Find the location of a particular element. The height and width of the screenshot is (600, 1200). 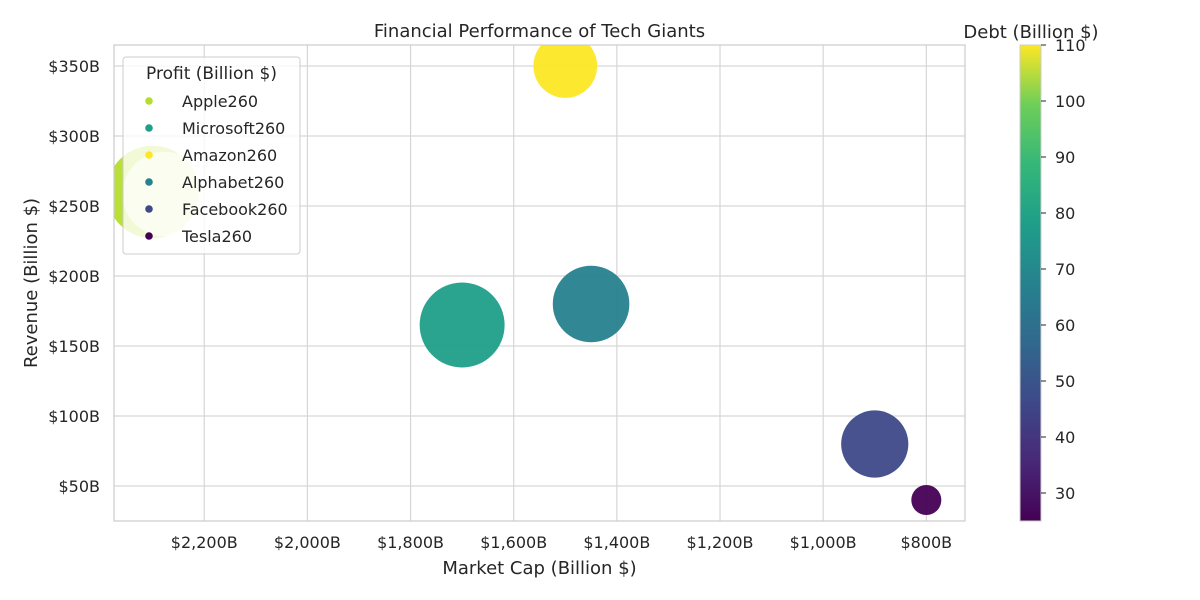

x-tick-label: $1,400B is located at coordinates (616, 542).